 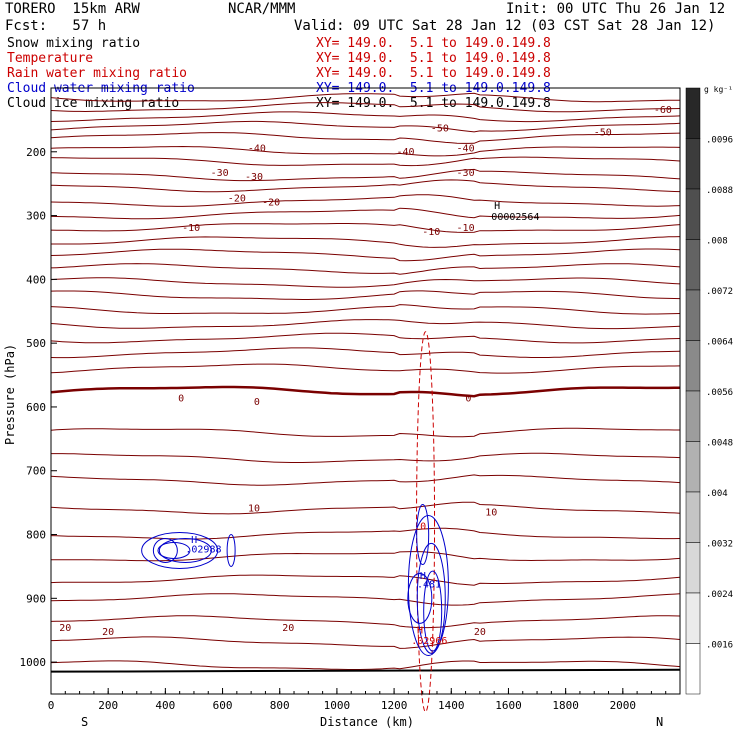 What do you see at coordinates (36, 279) in the screenshot?
I see `y-tick-label: 400` at bounding box center [36, 279].